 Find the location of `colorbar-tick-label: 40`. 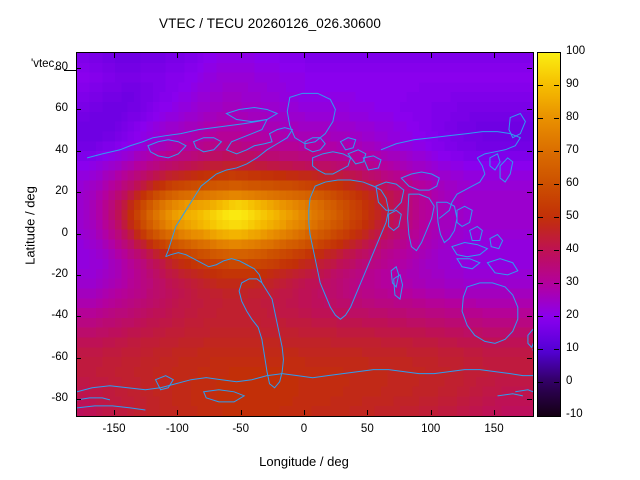

colorbar-tick-label: 40 is located at coordinates (572, 249).